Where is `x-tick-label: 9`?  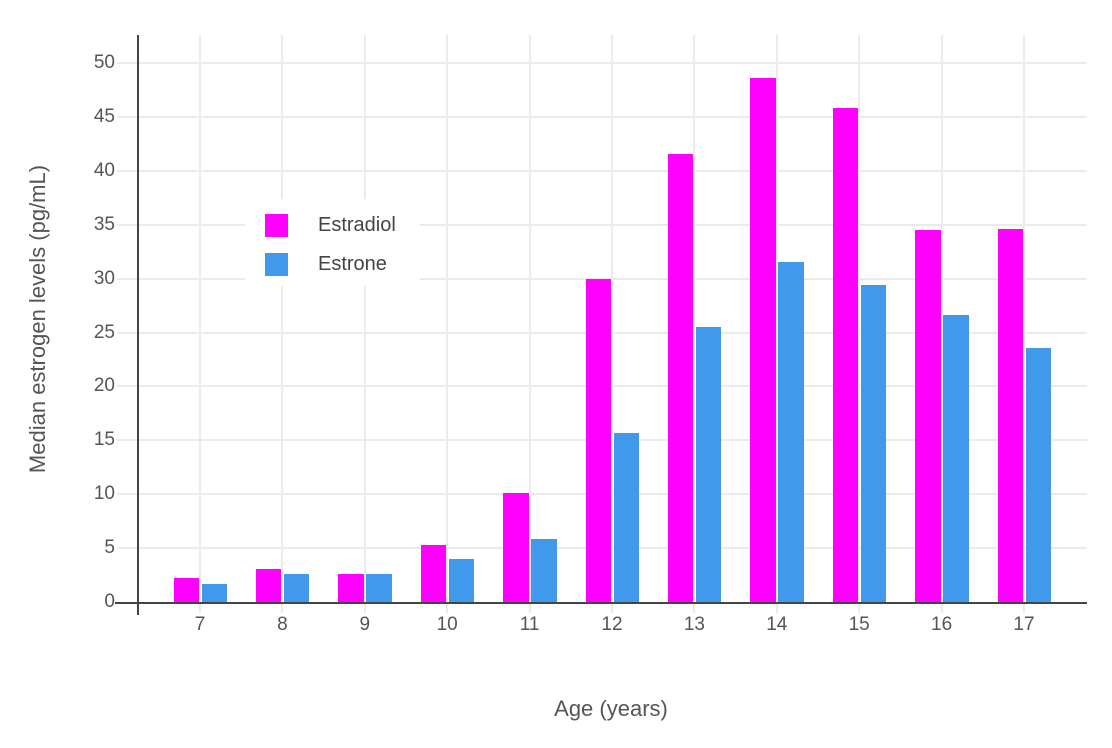 x-tick-label: 9 is located at coordinates (365, 624).